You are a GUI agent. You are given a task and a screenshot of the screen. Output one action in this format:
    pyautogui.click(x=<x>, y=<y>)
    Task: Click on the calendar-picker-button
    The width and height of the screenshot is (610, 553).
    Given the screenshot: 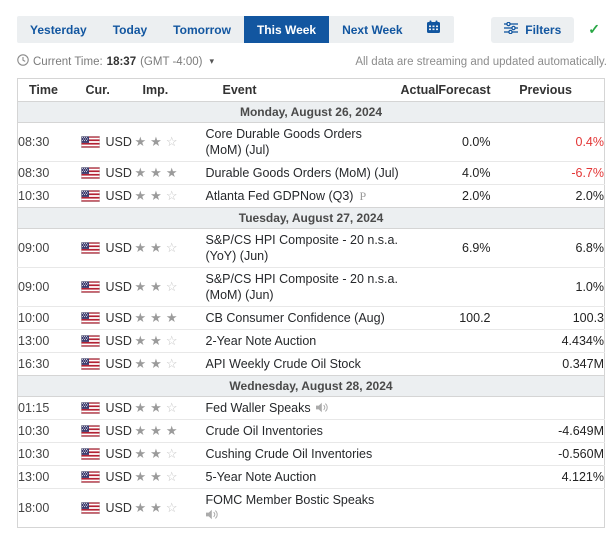 What is the action you would take?
    pyautogui.click(x=435, y=29)
    